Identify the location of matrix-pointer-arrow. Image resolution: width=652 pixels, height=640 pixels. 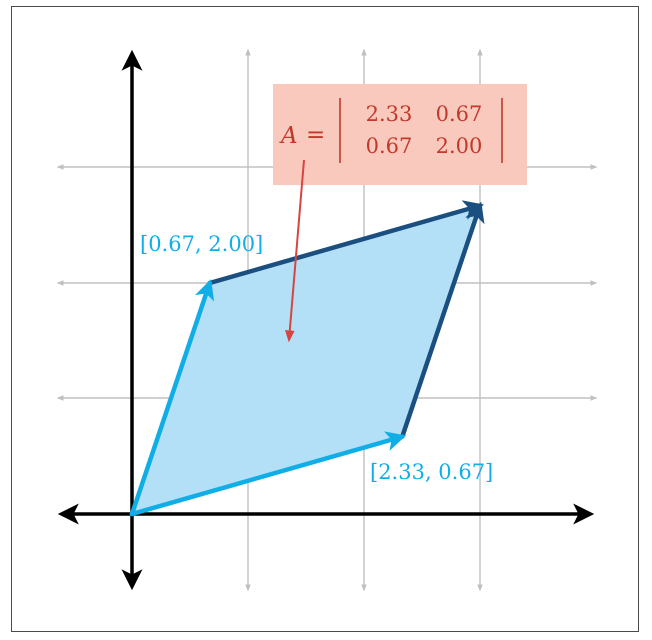
(295, 251).